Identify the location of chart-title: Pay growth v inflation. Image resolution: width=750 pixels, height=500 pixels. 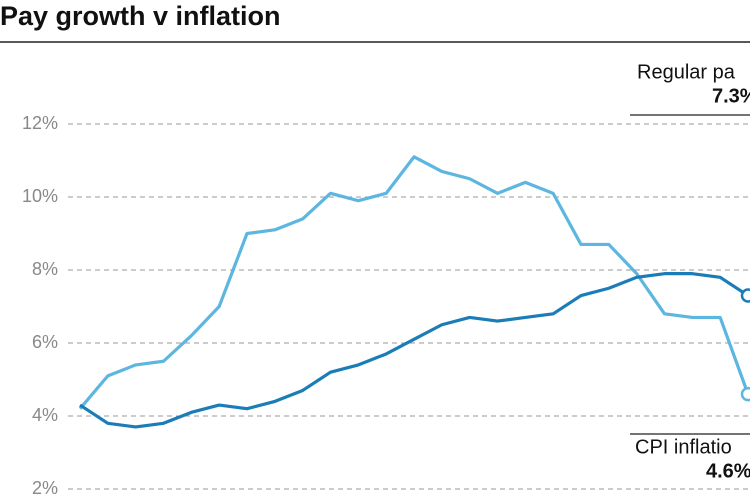
(140, 16).